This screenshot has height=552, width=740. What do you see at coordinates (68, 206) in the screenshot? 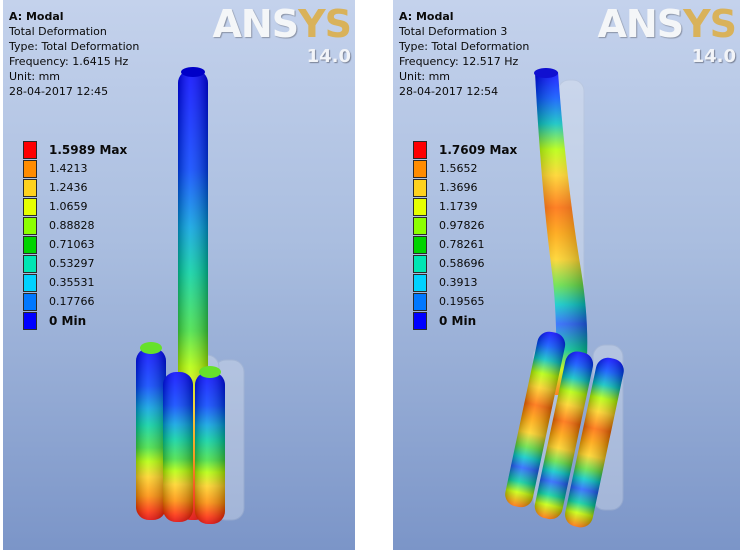
I see `legend-label: 1.0659` at bounding box center [68, 206].